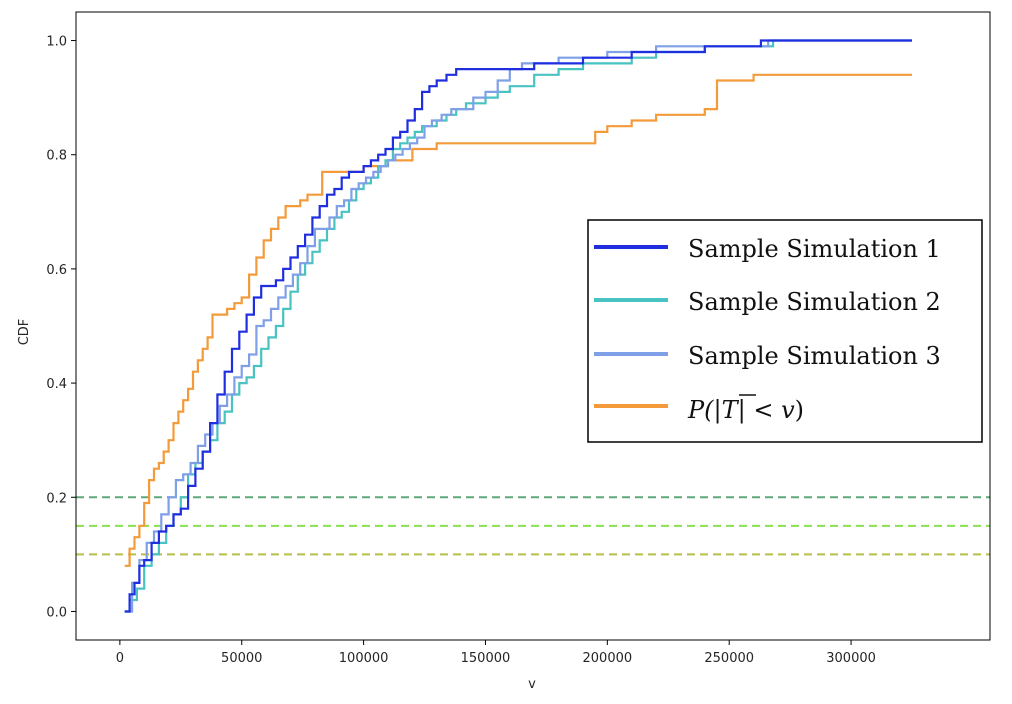  I want to click on x-tick-label: 300000, so click(851, 658).